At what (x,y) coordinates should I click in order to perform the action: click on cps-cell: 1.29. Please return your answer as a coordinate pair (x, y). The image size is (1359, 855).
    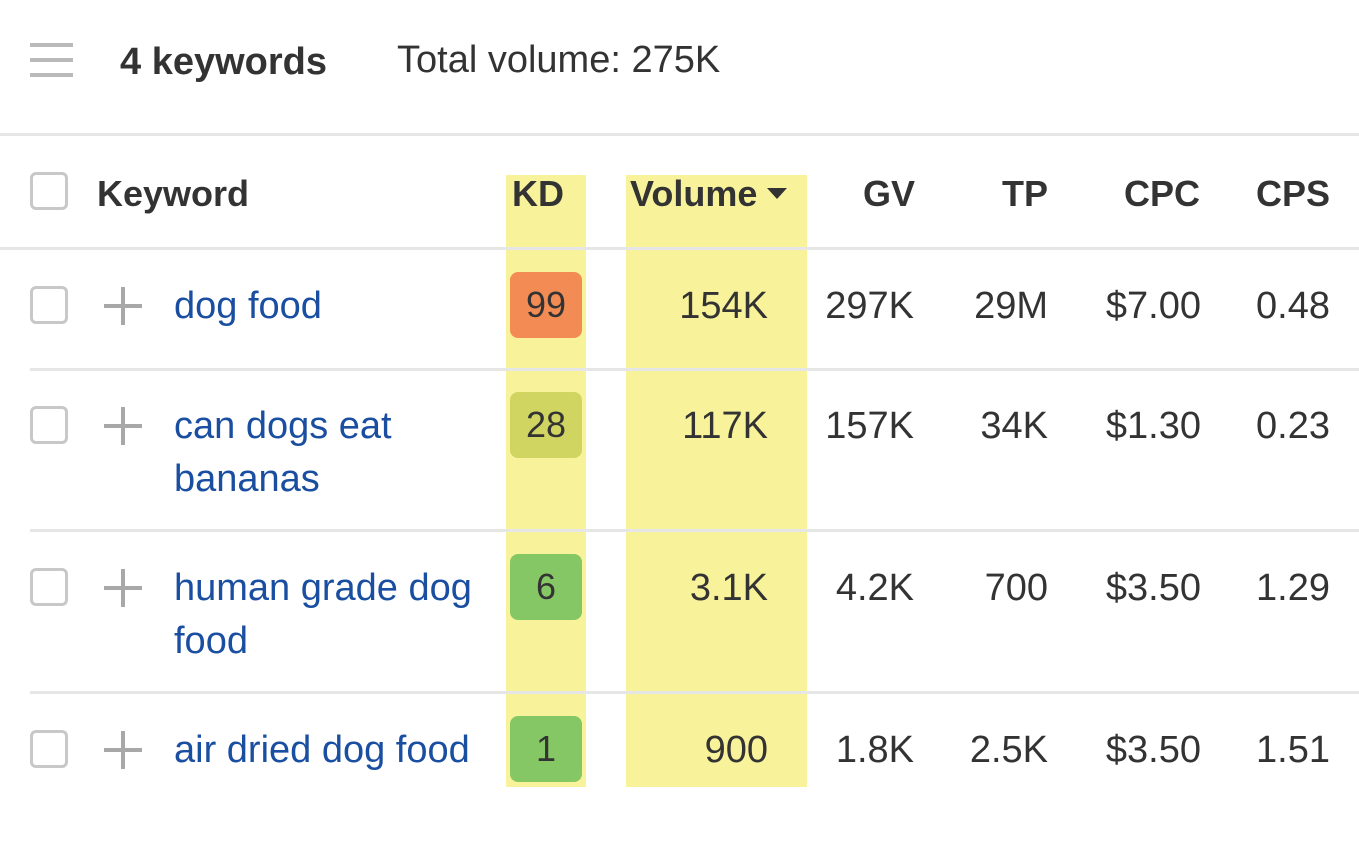
    Looking at the image, I should click on (1293, 588).